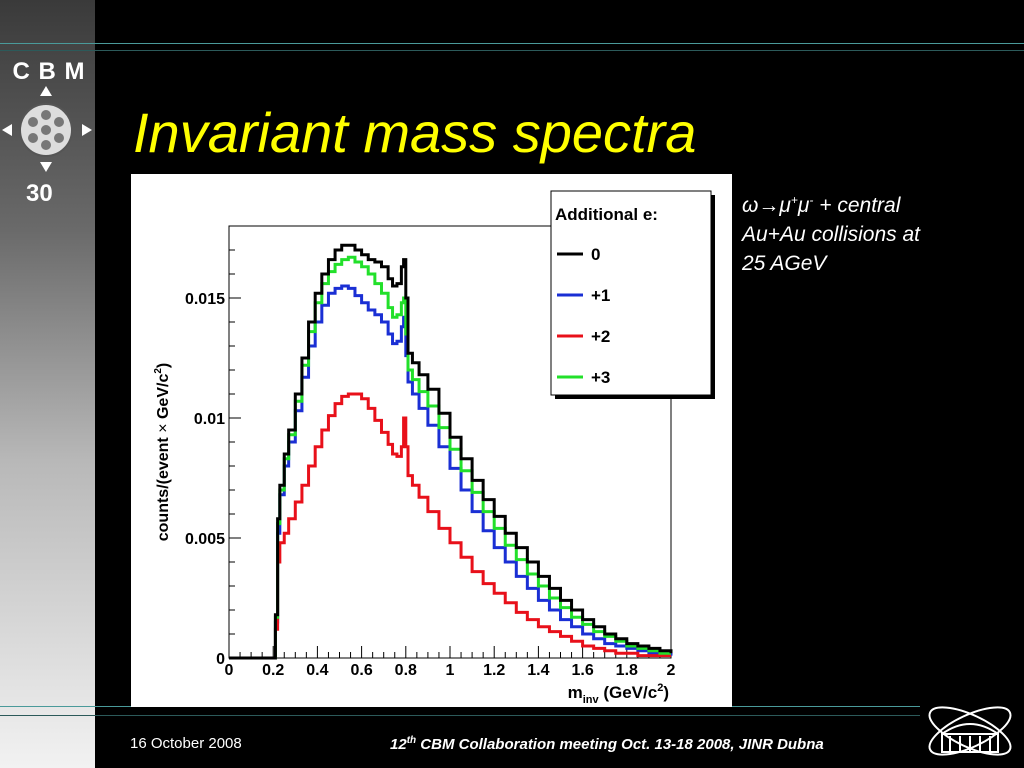 Image resolution: width=1024 pixels, height=768 pixels. What do you see at coordinates (229, 670) in the screenshot?
I see `x-tick-label: 0` at bounding box center [229, 670].